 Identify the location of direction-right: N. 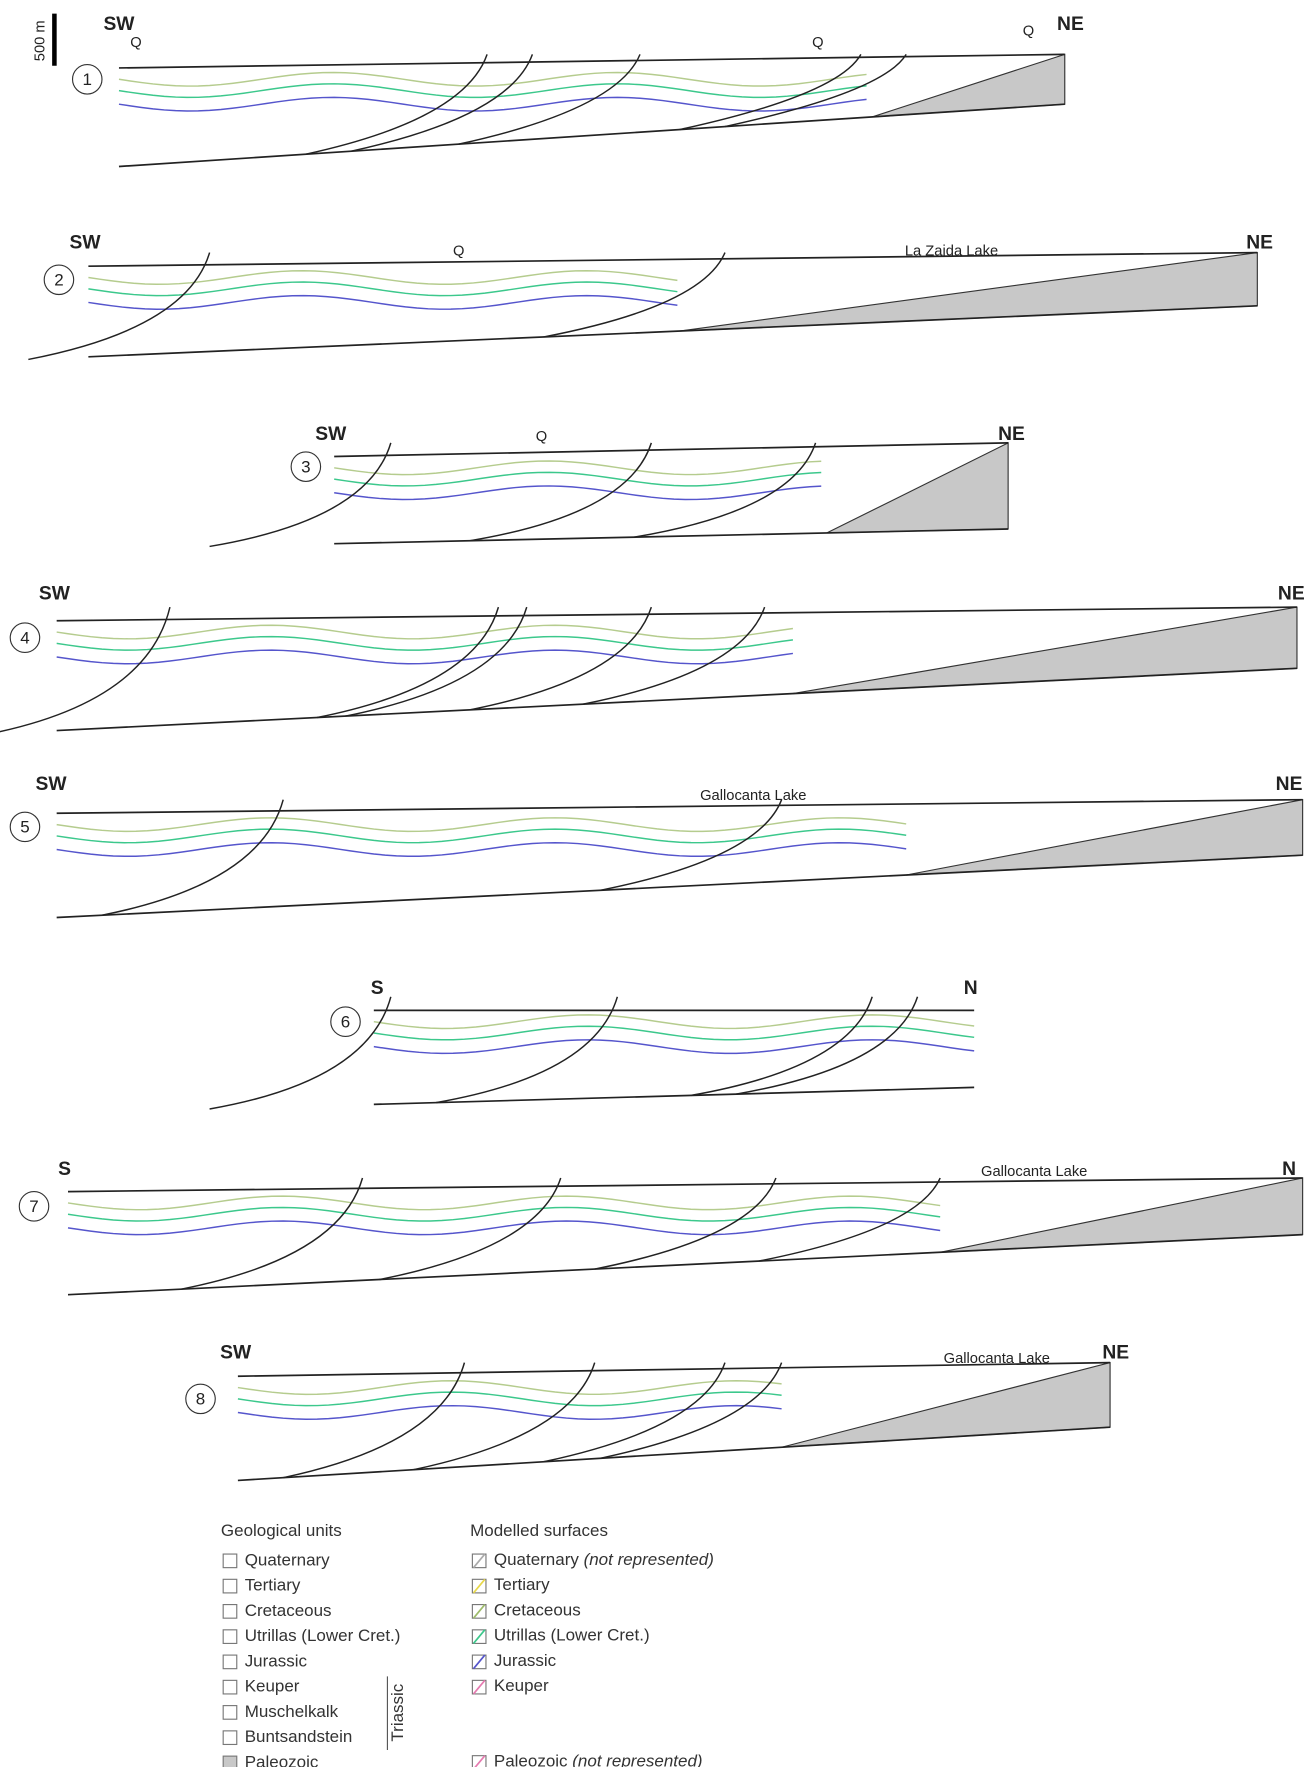
(971, 988).